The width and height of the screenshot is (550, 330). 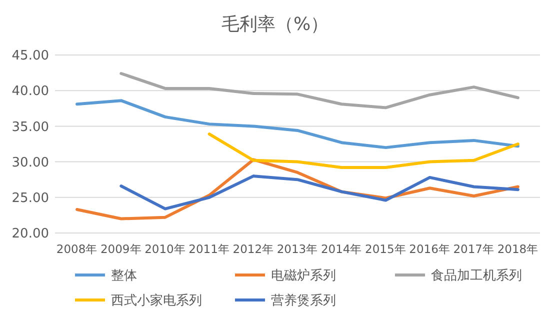 I want to click on chart-title: 毛利率（%）, so click(x=275, y=24).